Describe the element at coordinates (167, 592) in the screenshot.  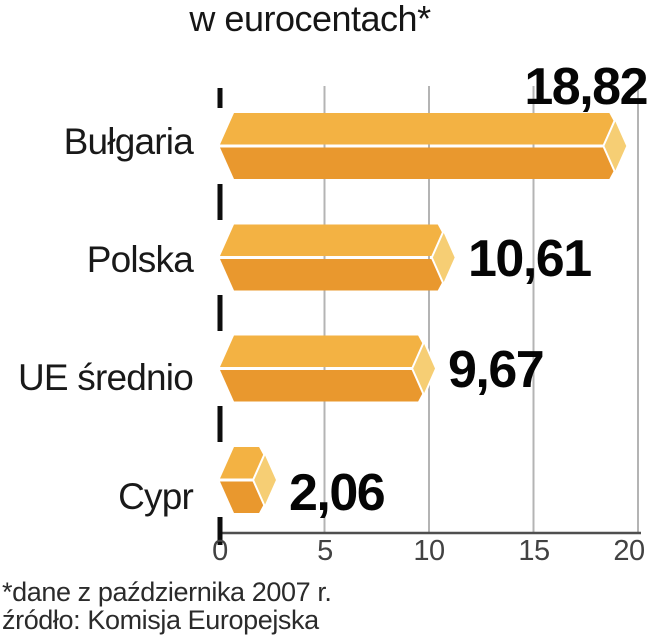
I see `footnote-data-date: *dane z października 2007 r.` at that location.